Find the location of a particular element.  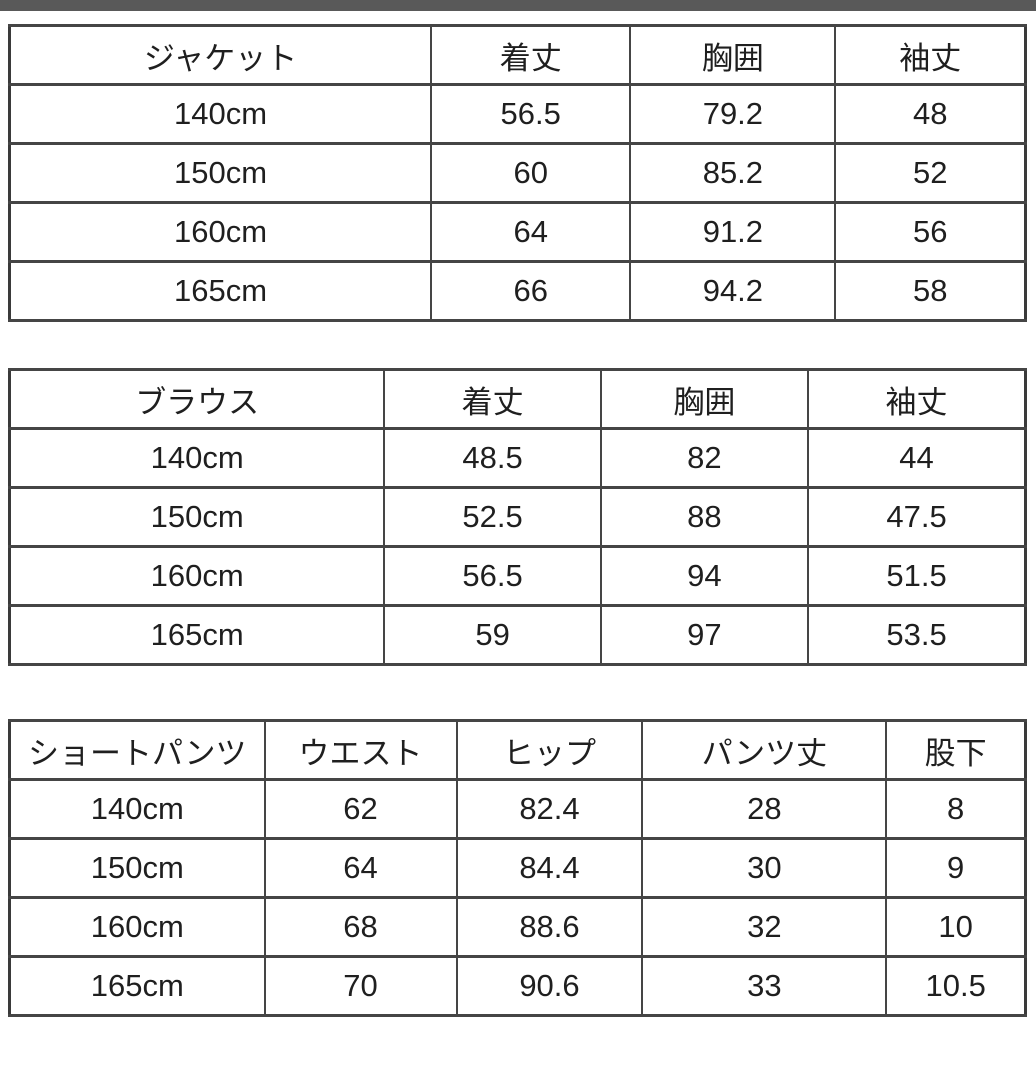

header-row: ジャケット 着丈 胸囲 袖丈 is located at coordinates (517, 55).